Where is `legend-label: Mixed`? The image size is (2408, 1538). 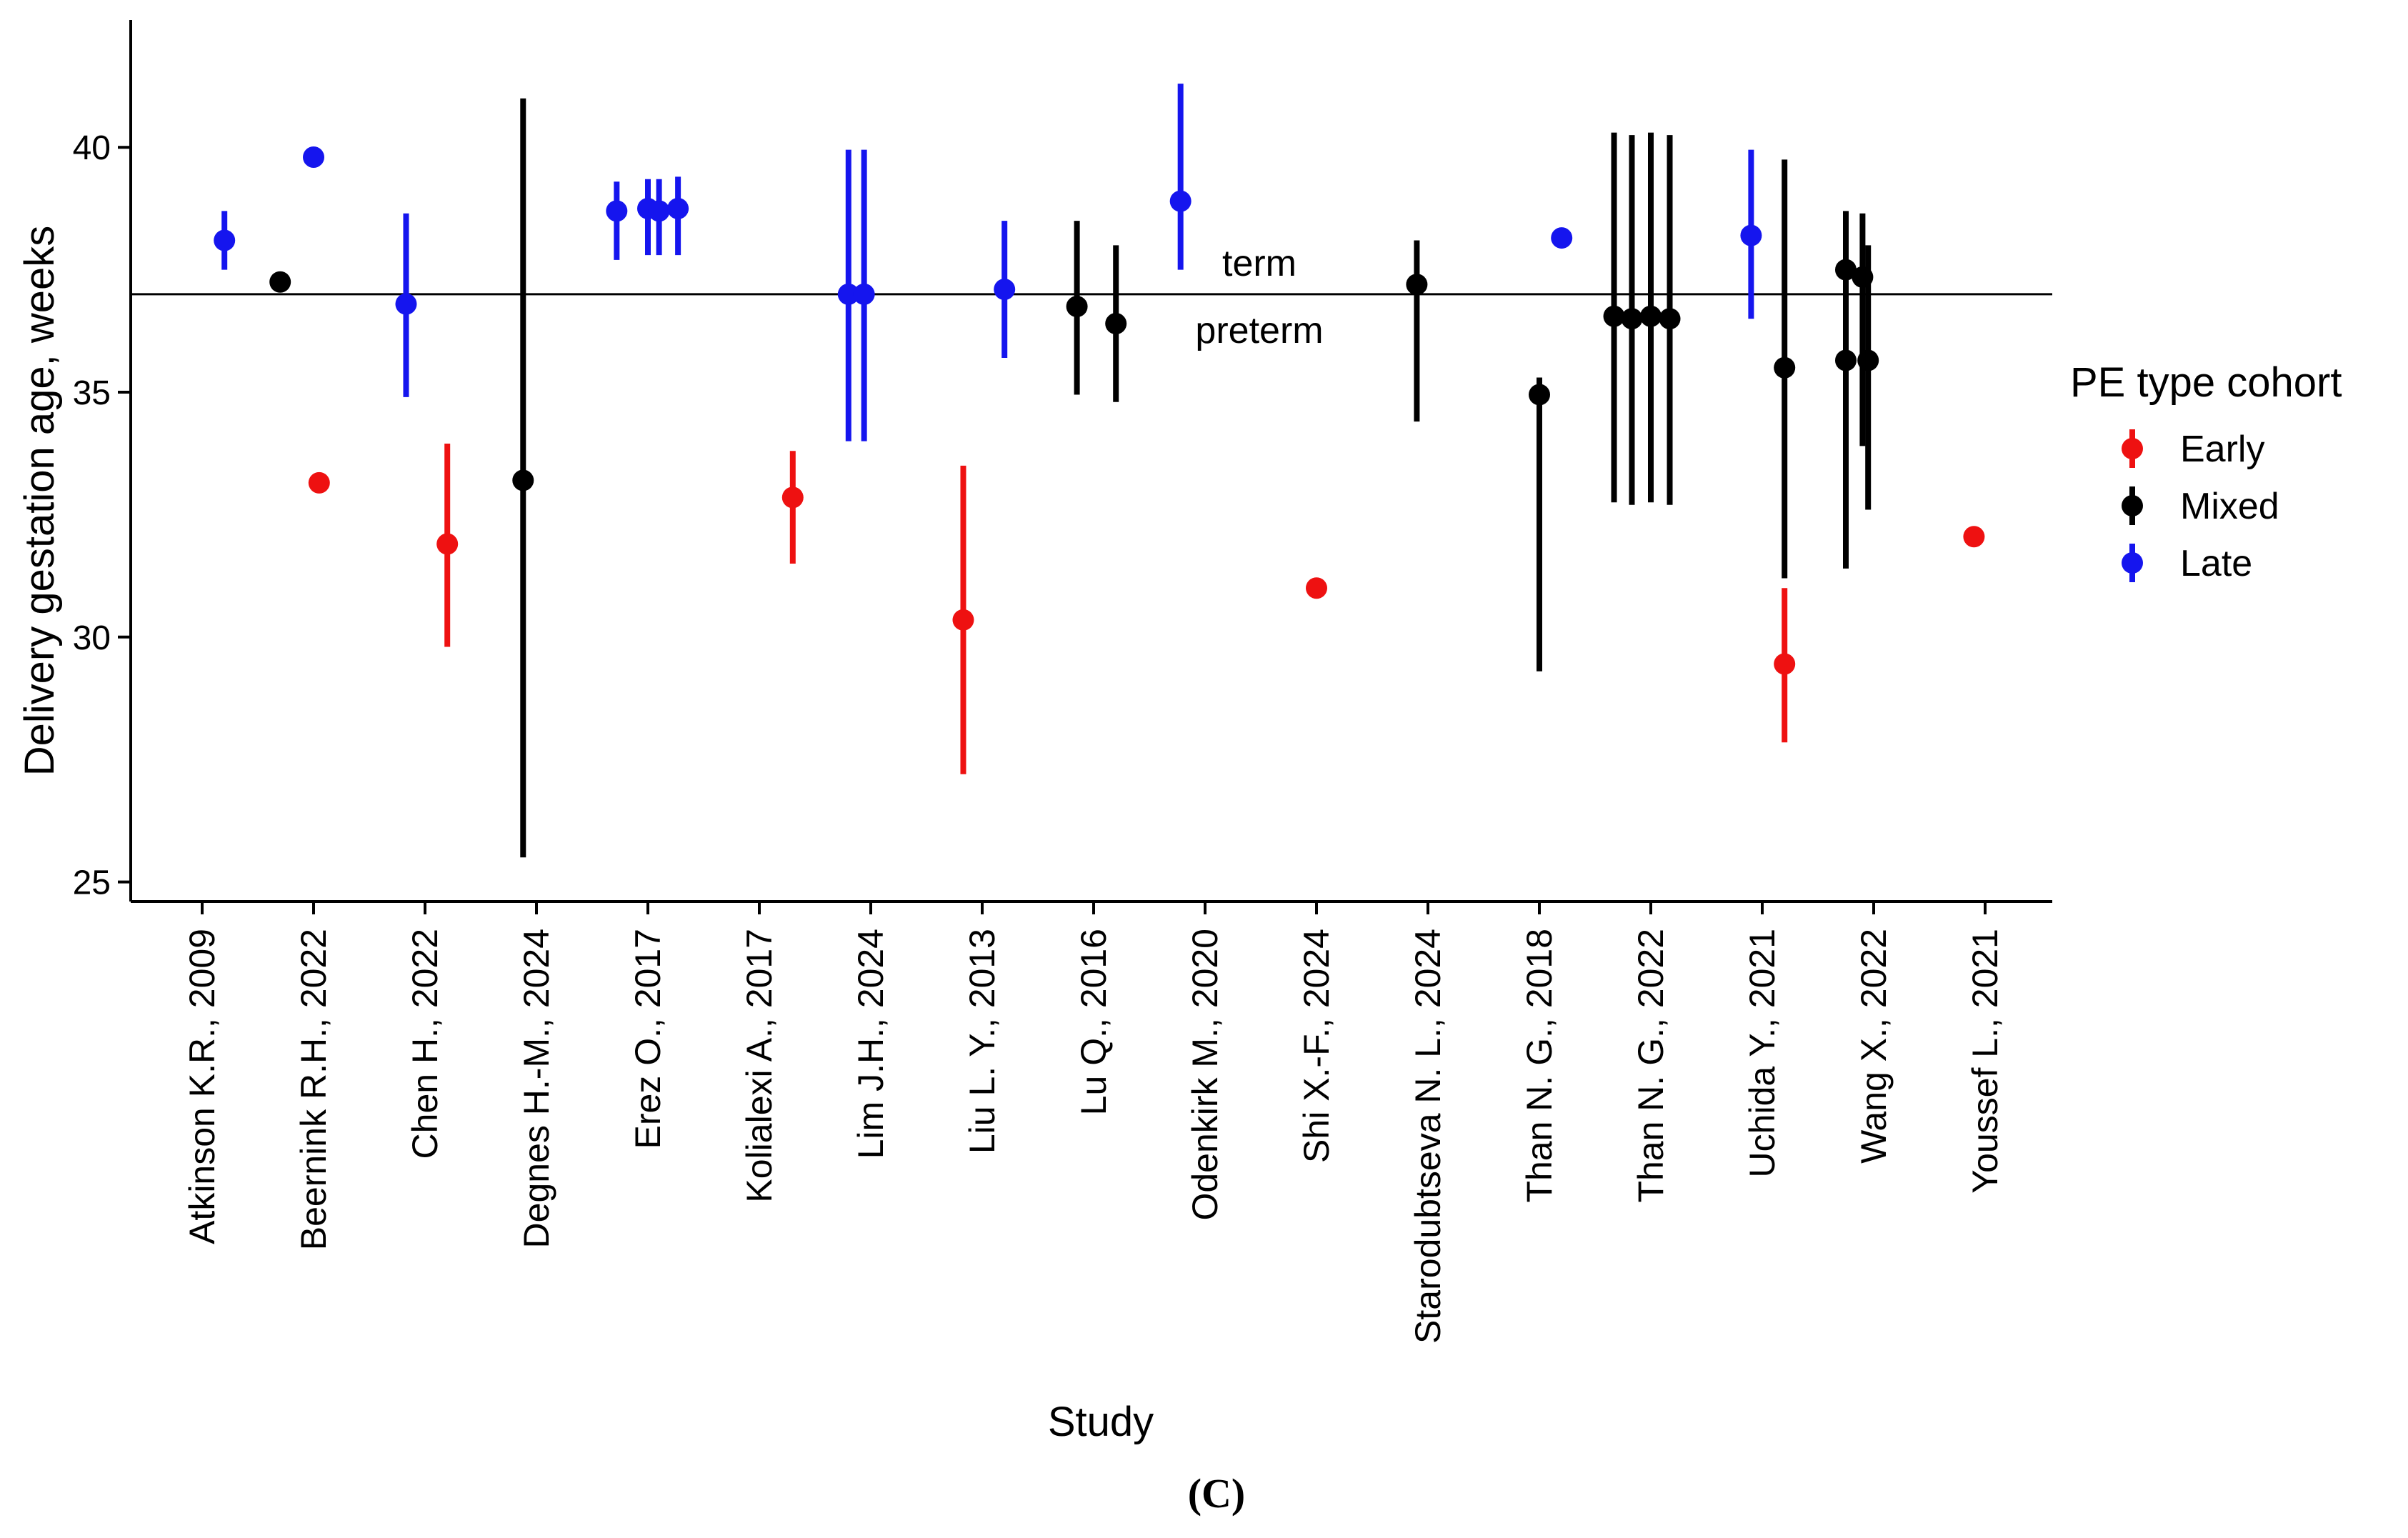
legend-label: Mixed is located at coordinates (2229, 506).